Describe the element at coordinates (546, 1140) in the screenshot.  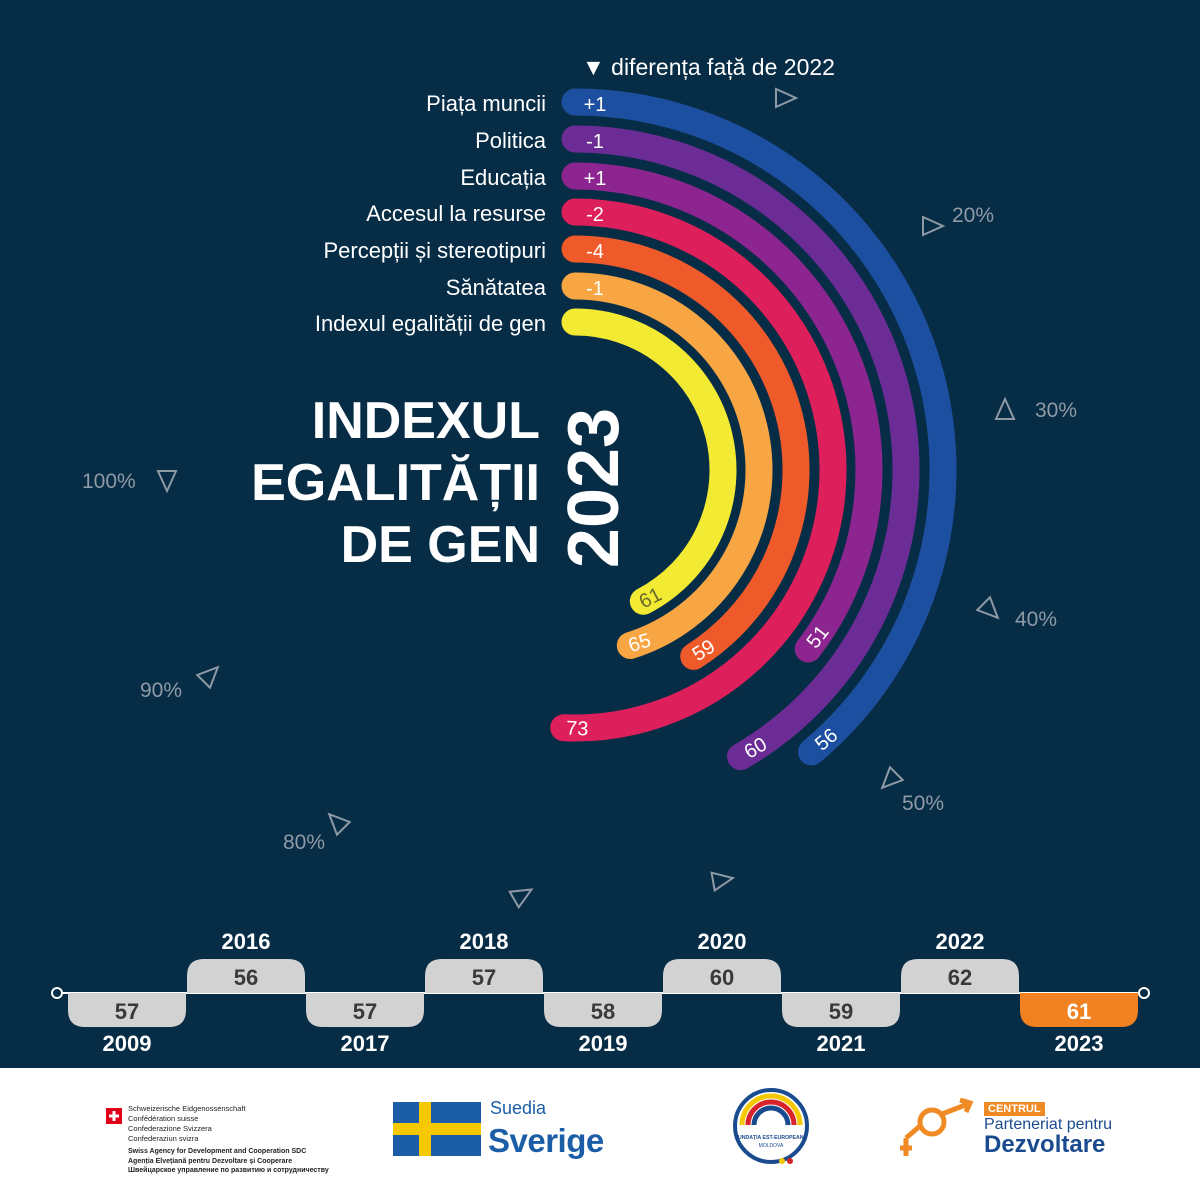
I see `sweden-label-sv: Sverige` at that location.